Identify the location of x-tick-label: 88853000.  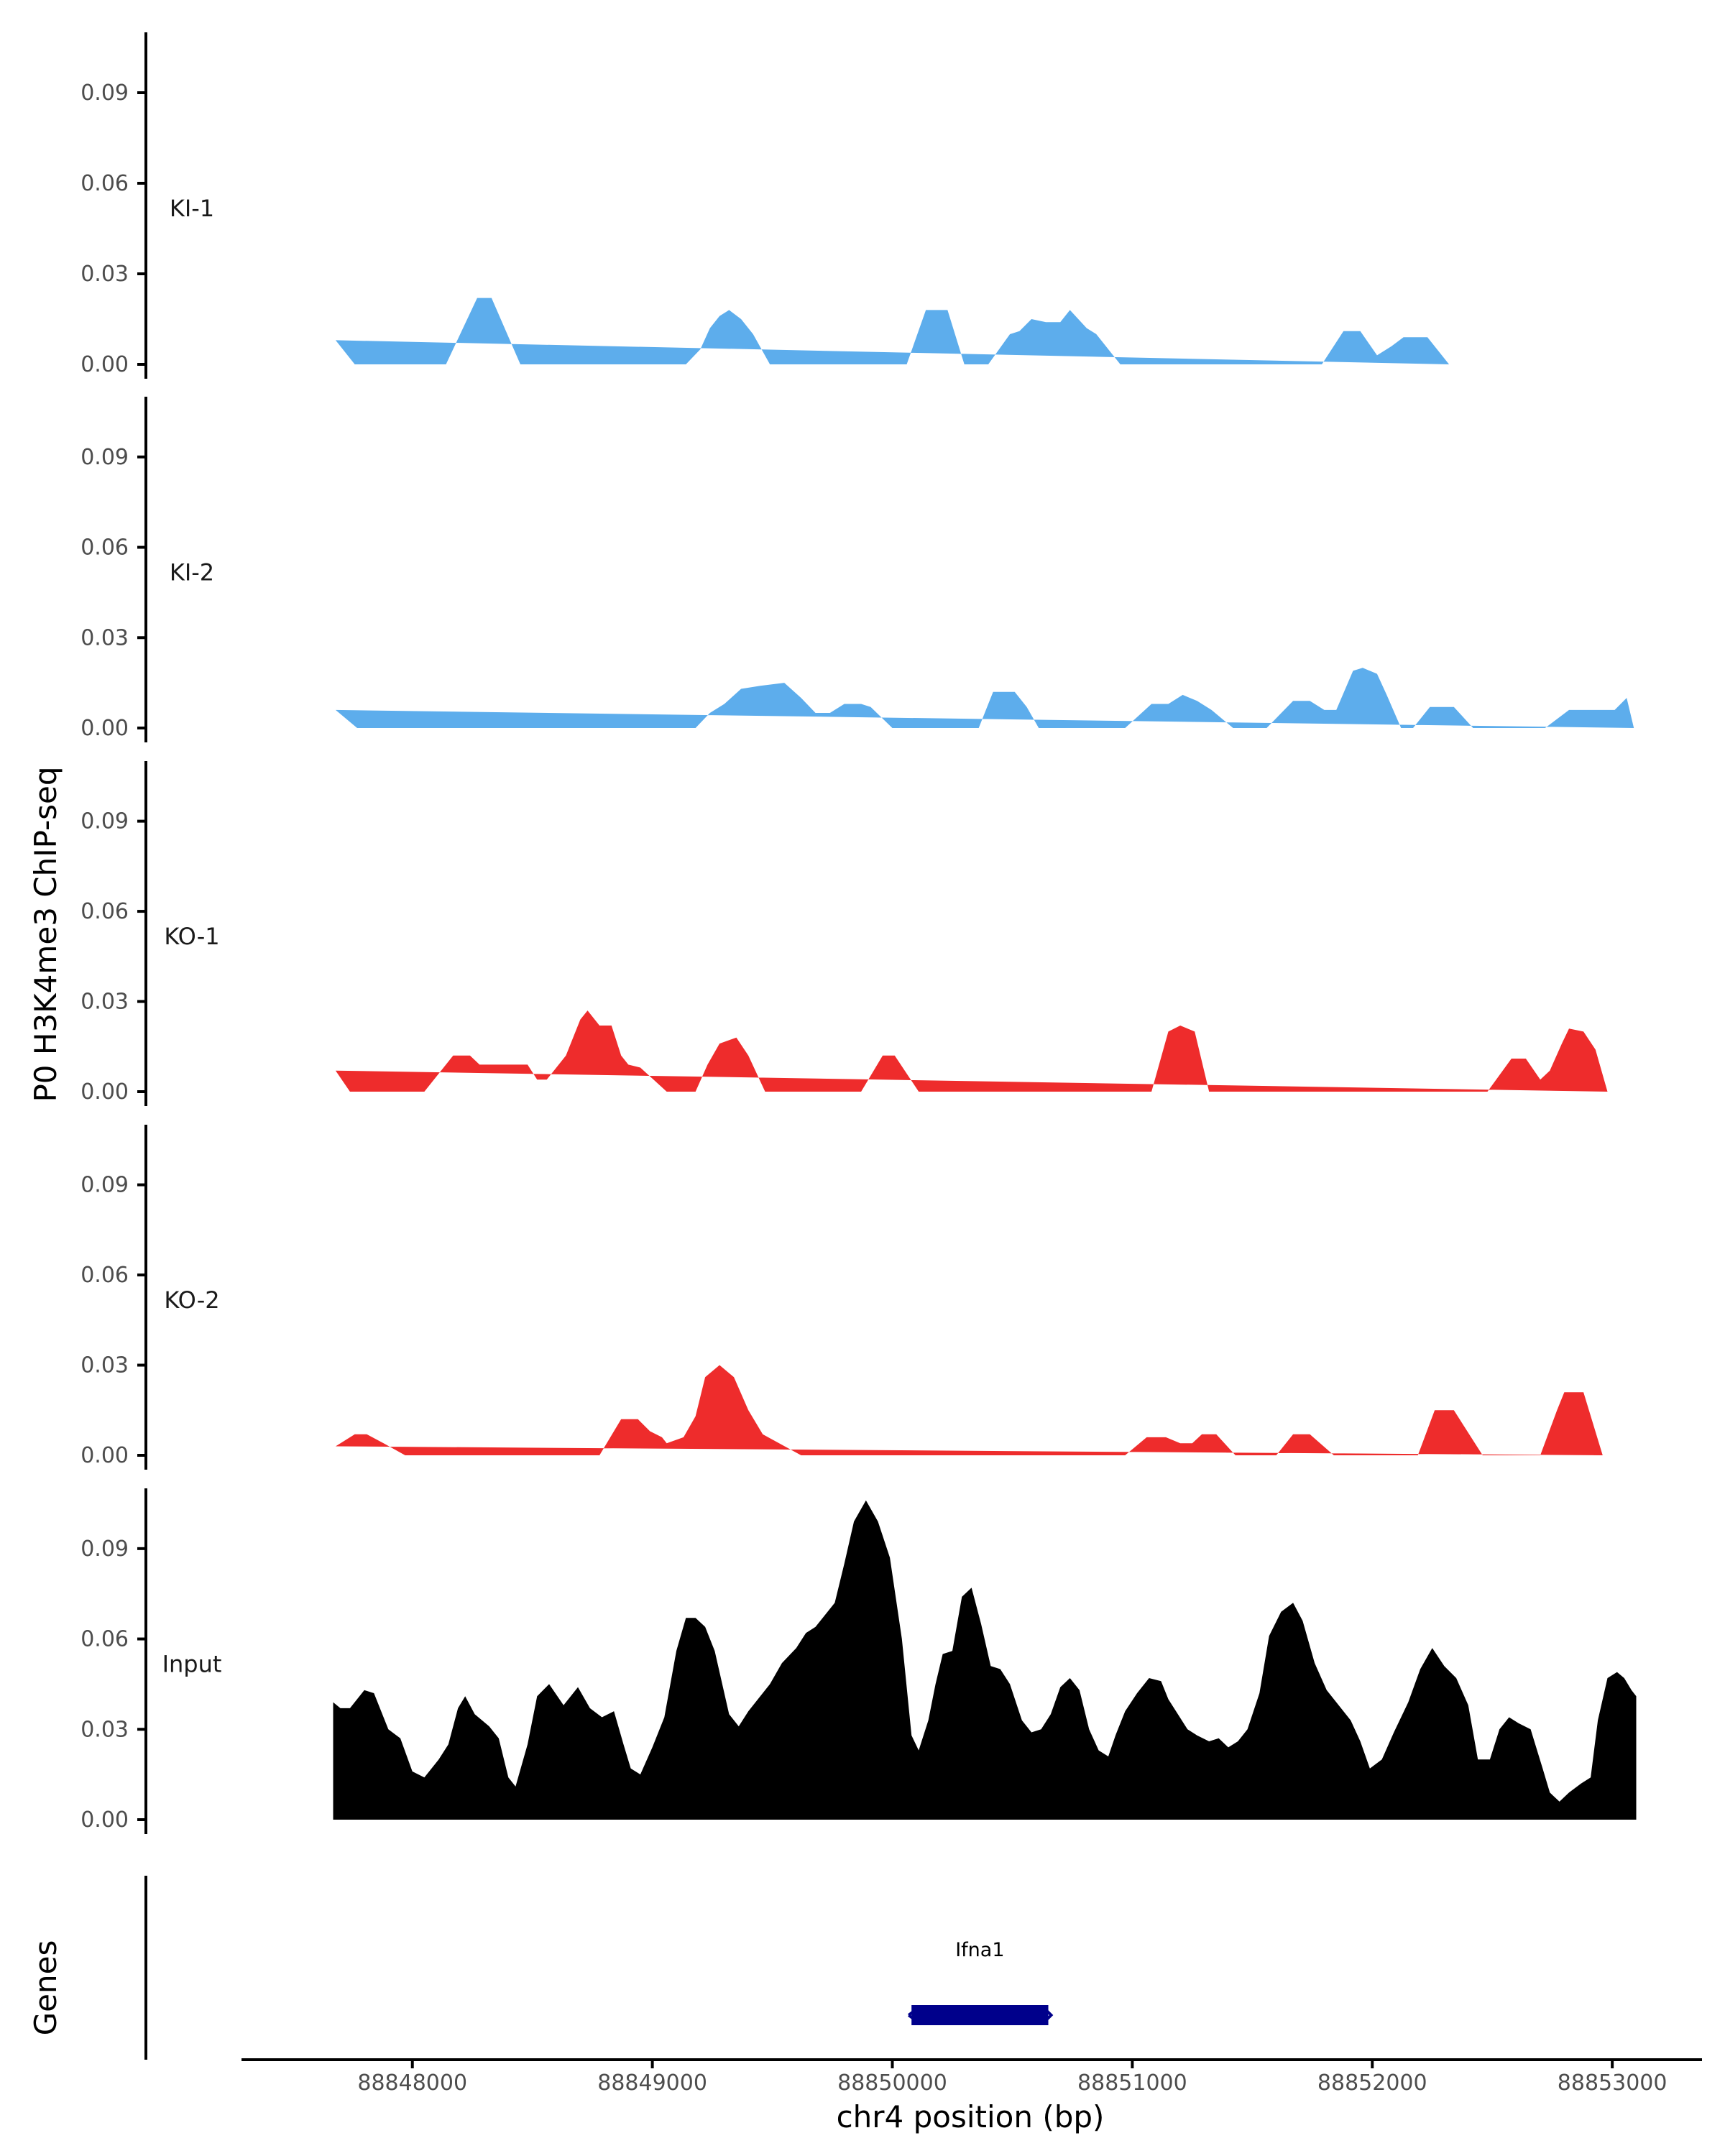
(1613, 2083).